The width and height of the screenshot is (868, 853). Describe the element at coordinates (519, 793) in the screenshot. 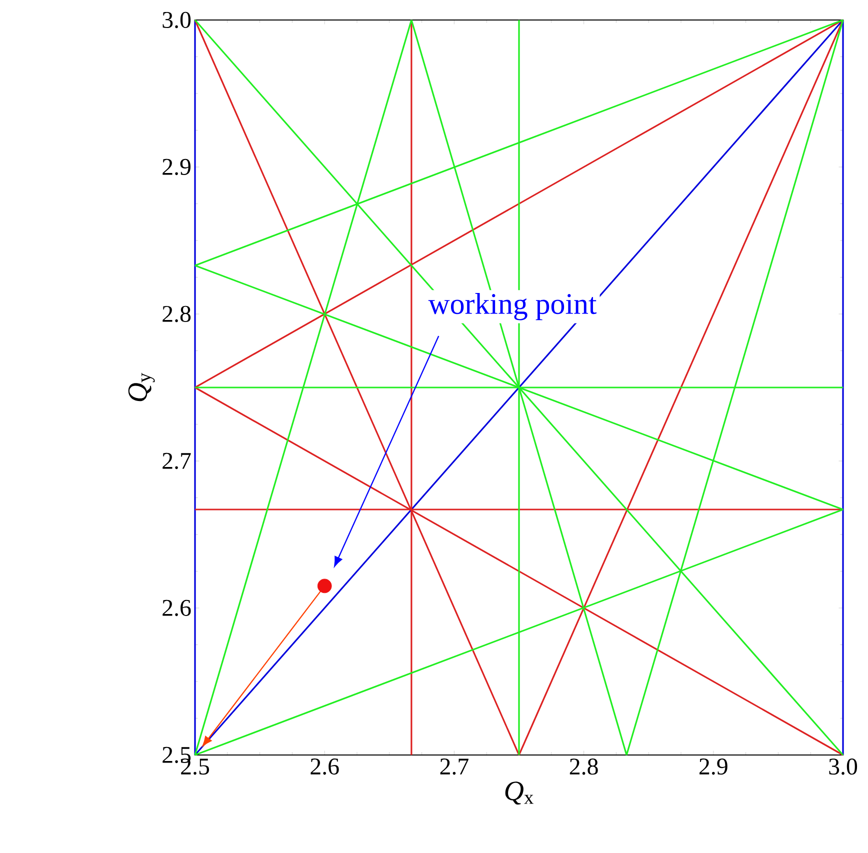

I see `x-axis-title: Q$_{x}$` at that location.